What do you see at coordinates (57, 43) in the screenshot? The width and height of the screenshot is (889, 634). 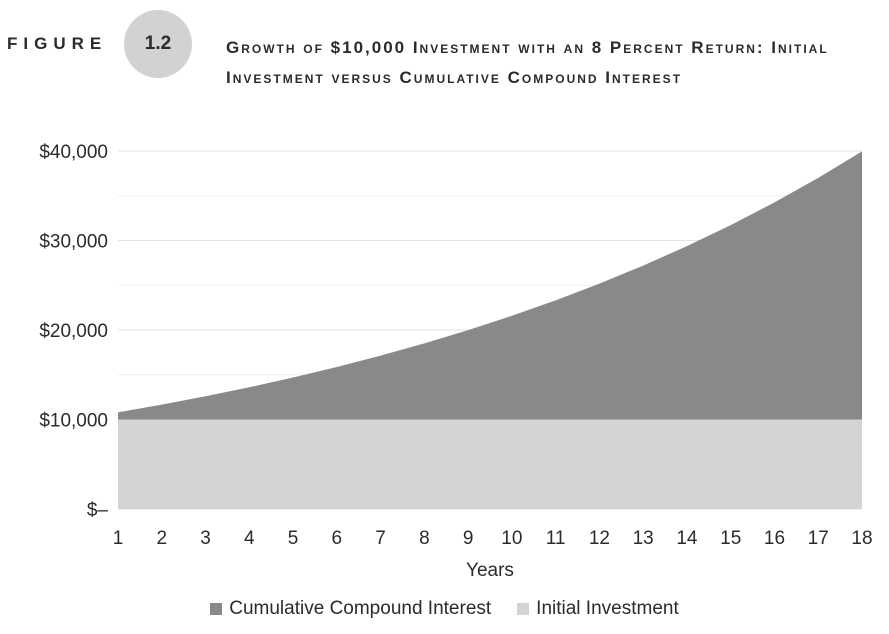 I see `figure-label: FIGURE` at bounding box center [57, 43].